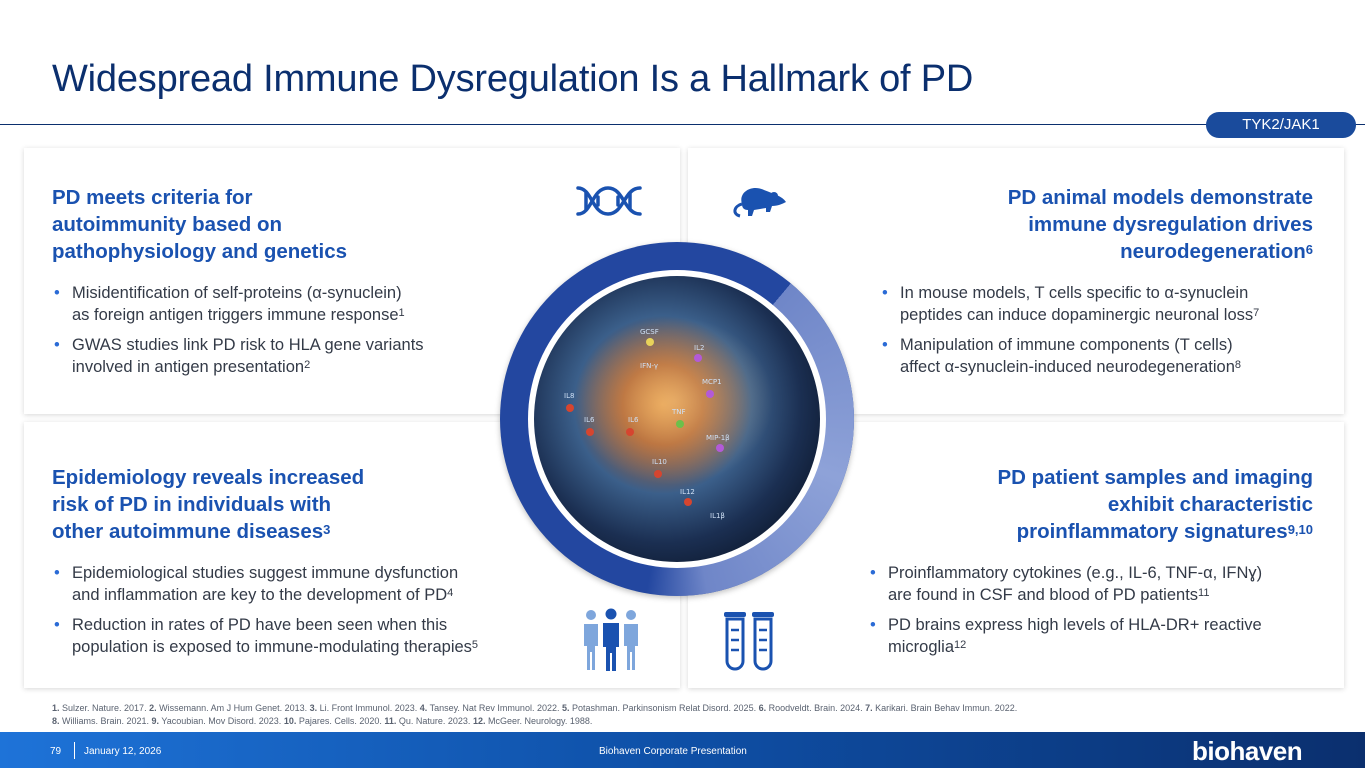 This screenshot has width=1365, height=768. Describe the element at coordinates (105, 721) in the screenshot. I see `ref-text: Williams. Brain. 2021.` at that location.